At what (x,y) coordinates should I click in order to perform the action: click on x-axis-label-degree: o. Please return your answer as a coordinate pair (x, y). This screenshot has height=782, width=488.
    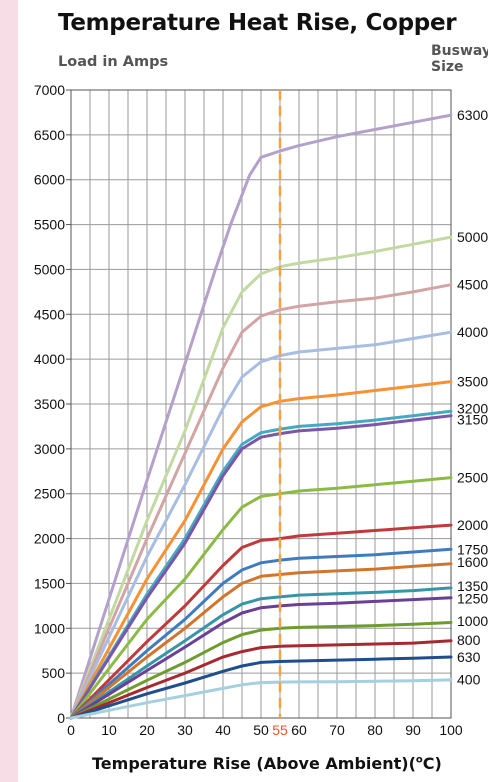
    Looking at the image, I should click on (419, 760).